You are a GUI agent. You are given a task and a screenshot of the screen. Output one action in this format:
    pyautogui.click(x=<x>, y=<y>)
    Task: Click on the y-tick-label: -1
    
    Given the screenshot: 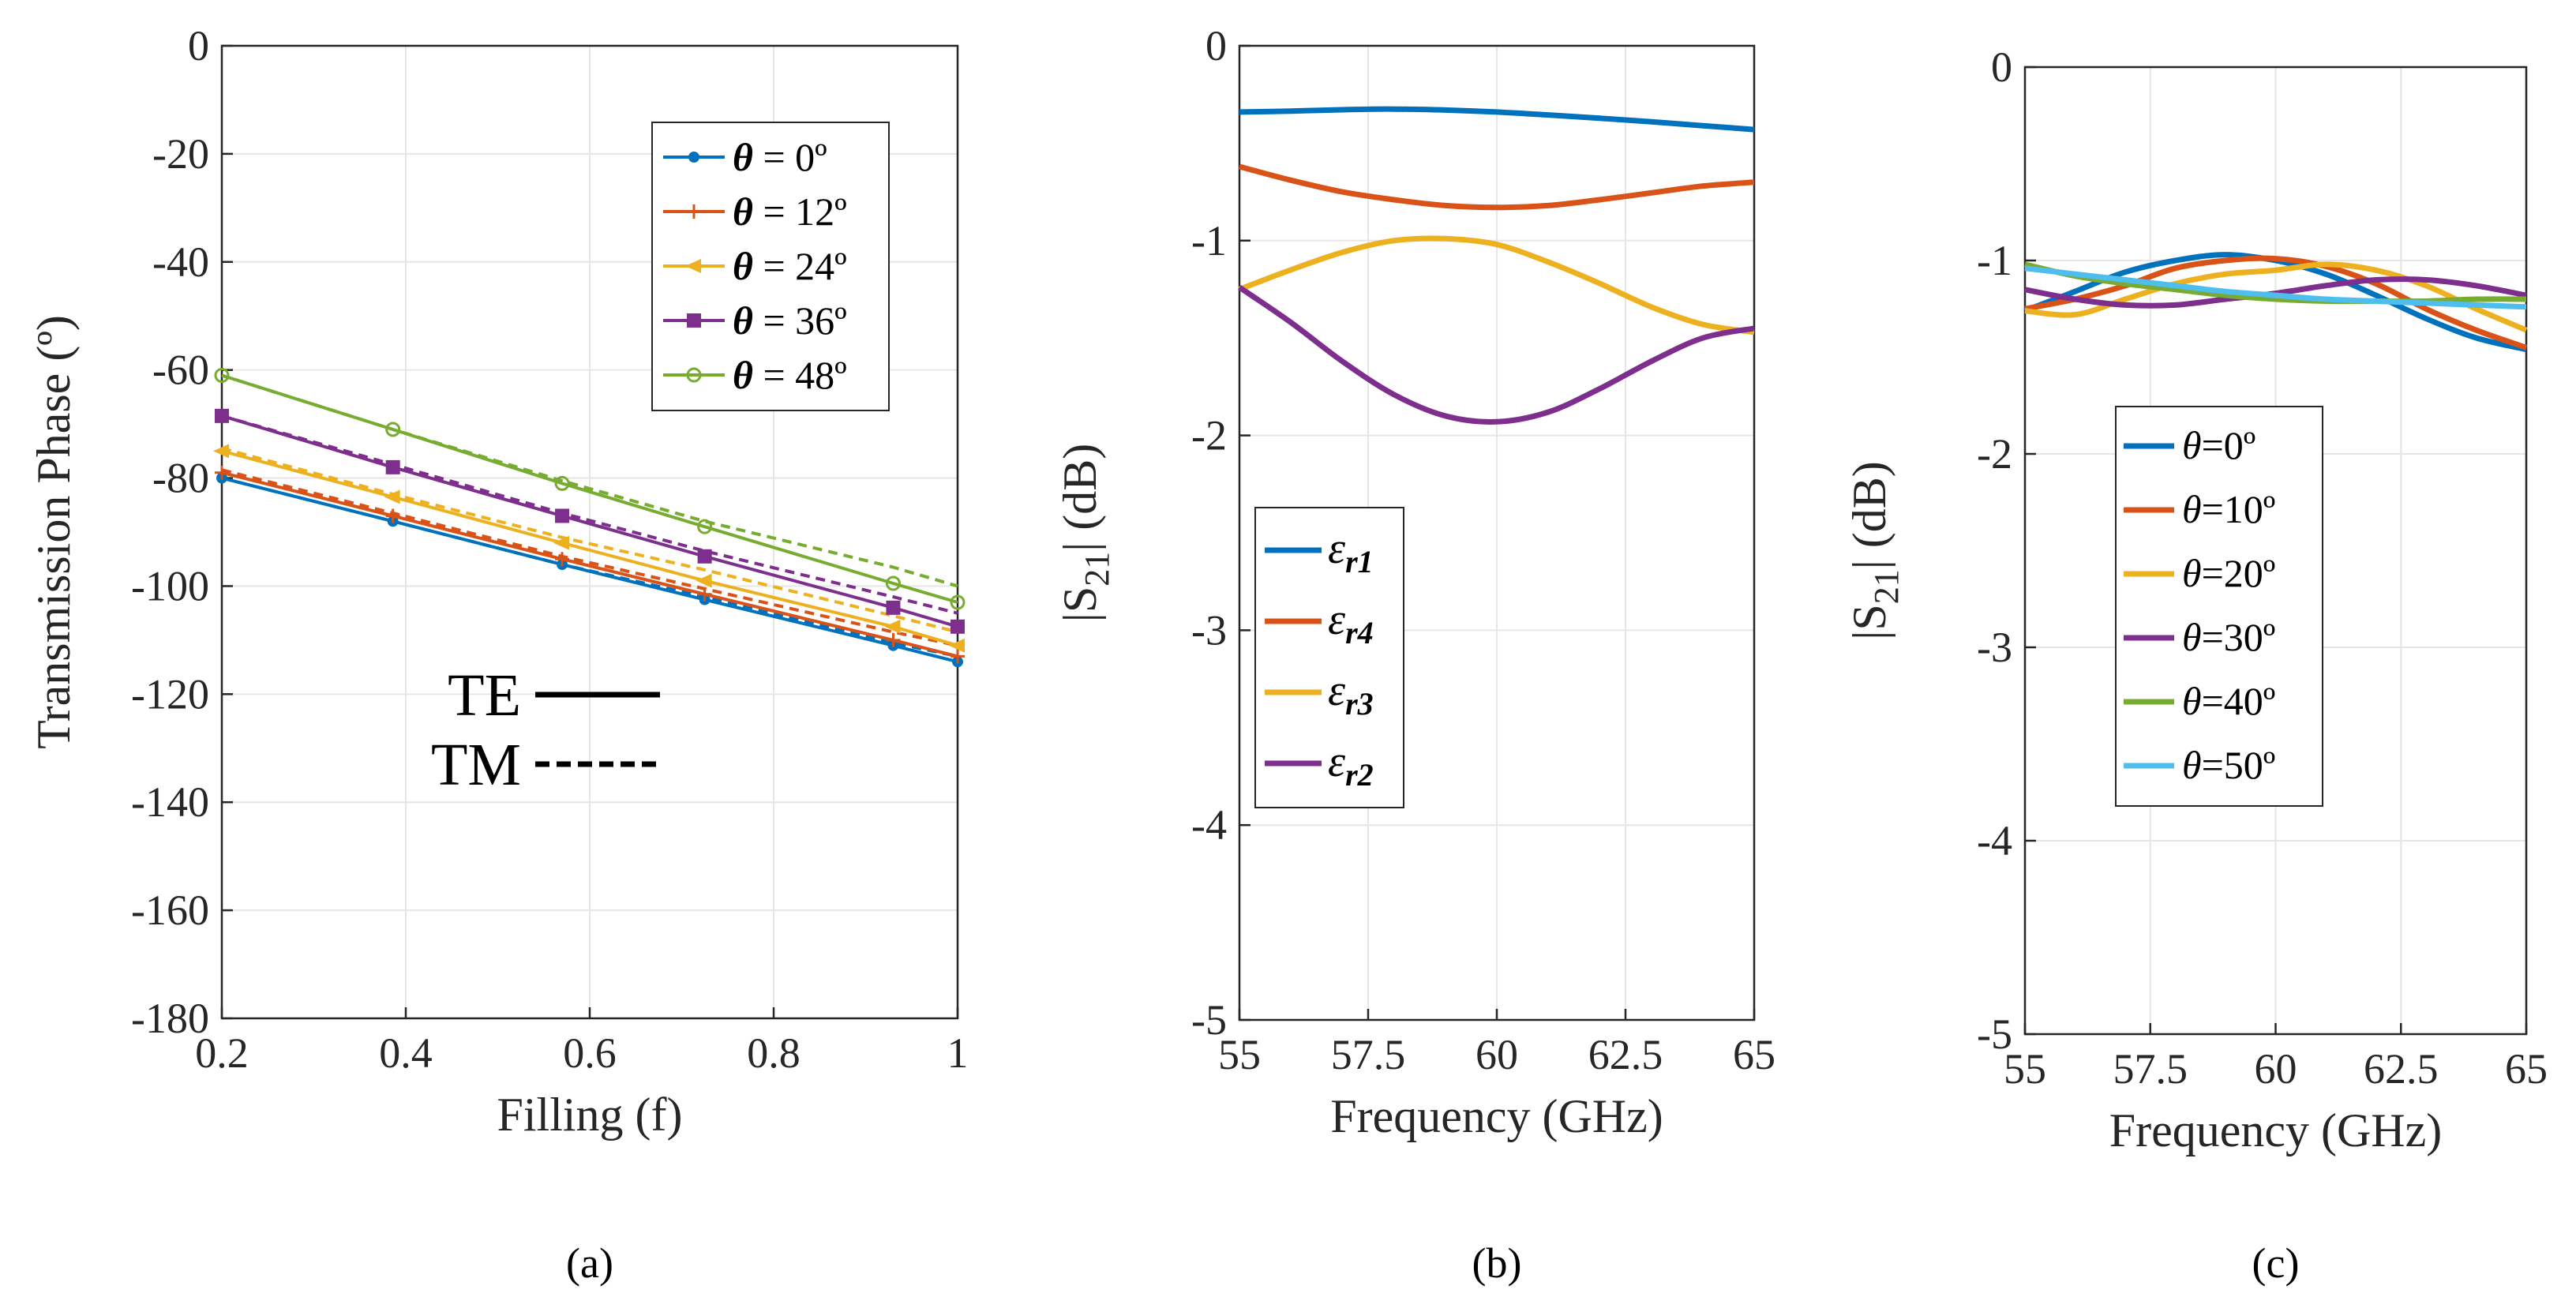 What is the action you would take?
    pyautogui.click(x=1994, y=260)
    